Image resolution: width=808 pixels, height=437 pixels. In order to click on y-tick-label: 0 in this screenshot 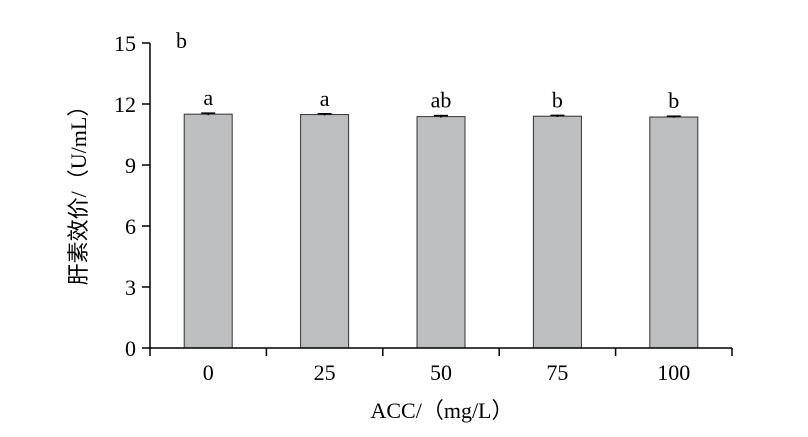, I will do `click(130, 348)`.